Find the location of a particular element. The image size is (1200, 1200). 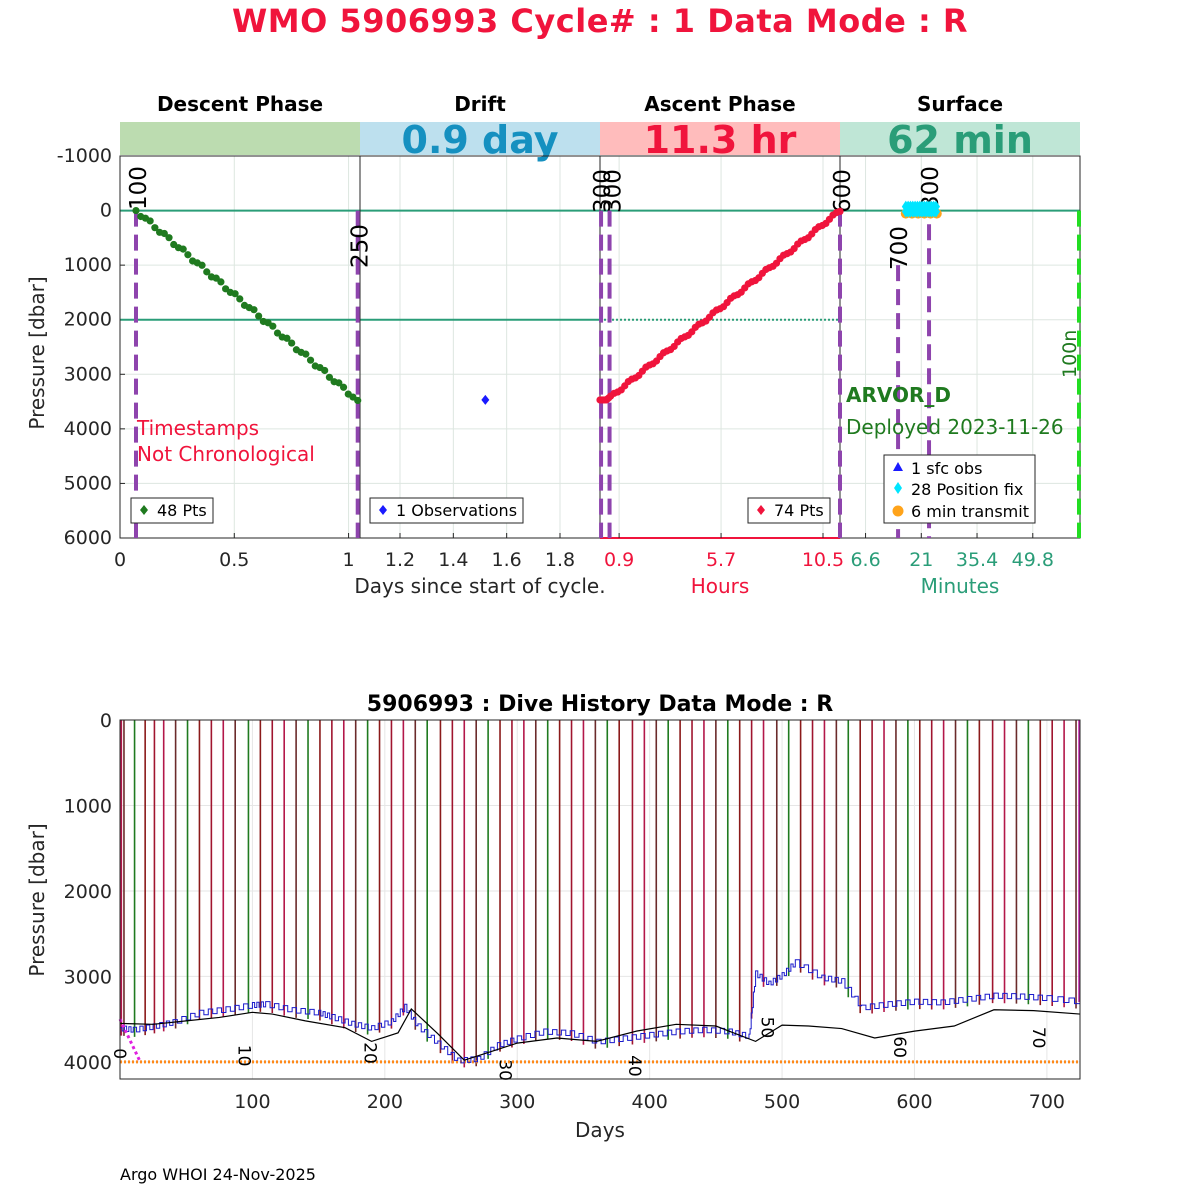

bottom-y-tick-label: 4000 is located at coordinates (88, 1063).